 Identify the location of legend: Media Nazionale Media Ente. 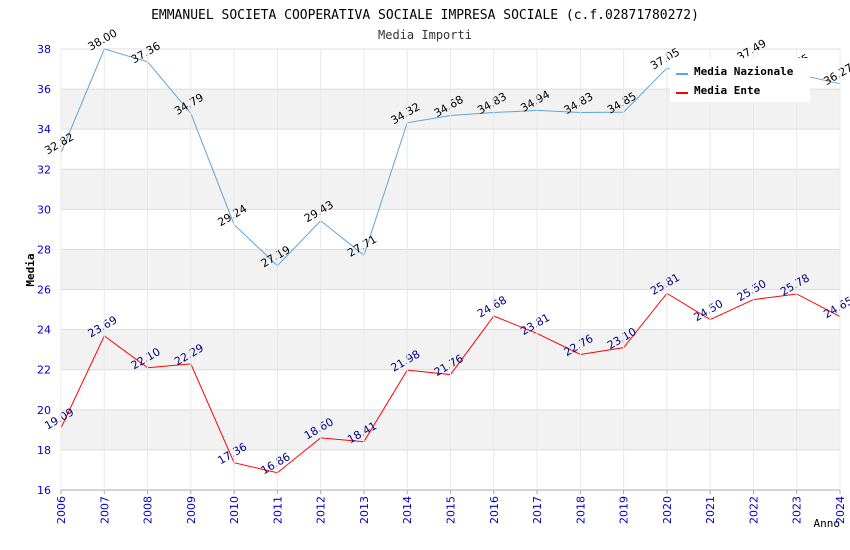
(740, 80).